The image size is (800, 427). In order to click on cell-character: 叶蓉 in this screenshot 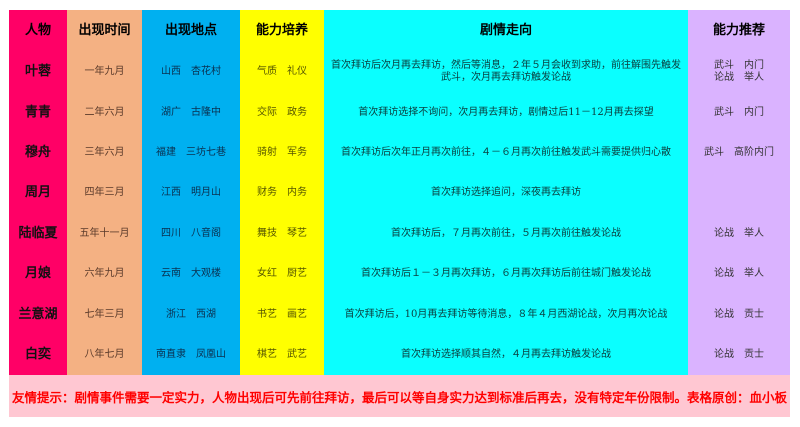, I will do `click(38, 72)`.